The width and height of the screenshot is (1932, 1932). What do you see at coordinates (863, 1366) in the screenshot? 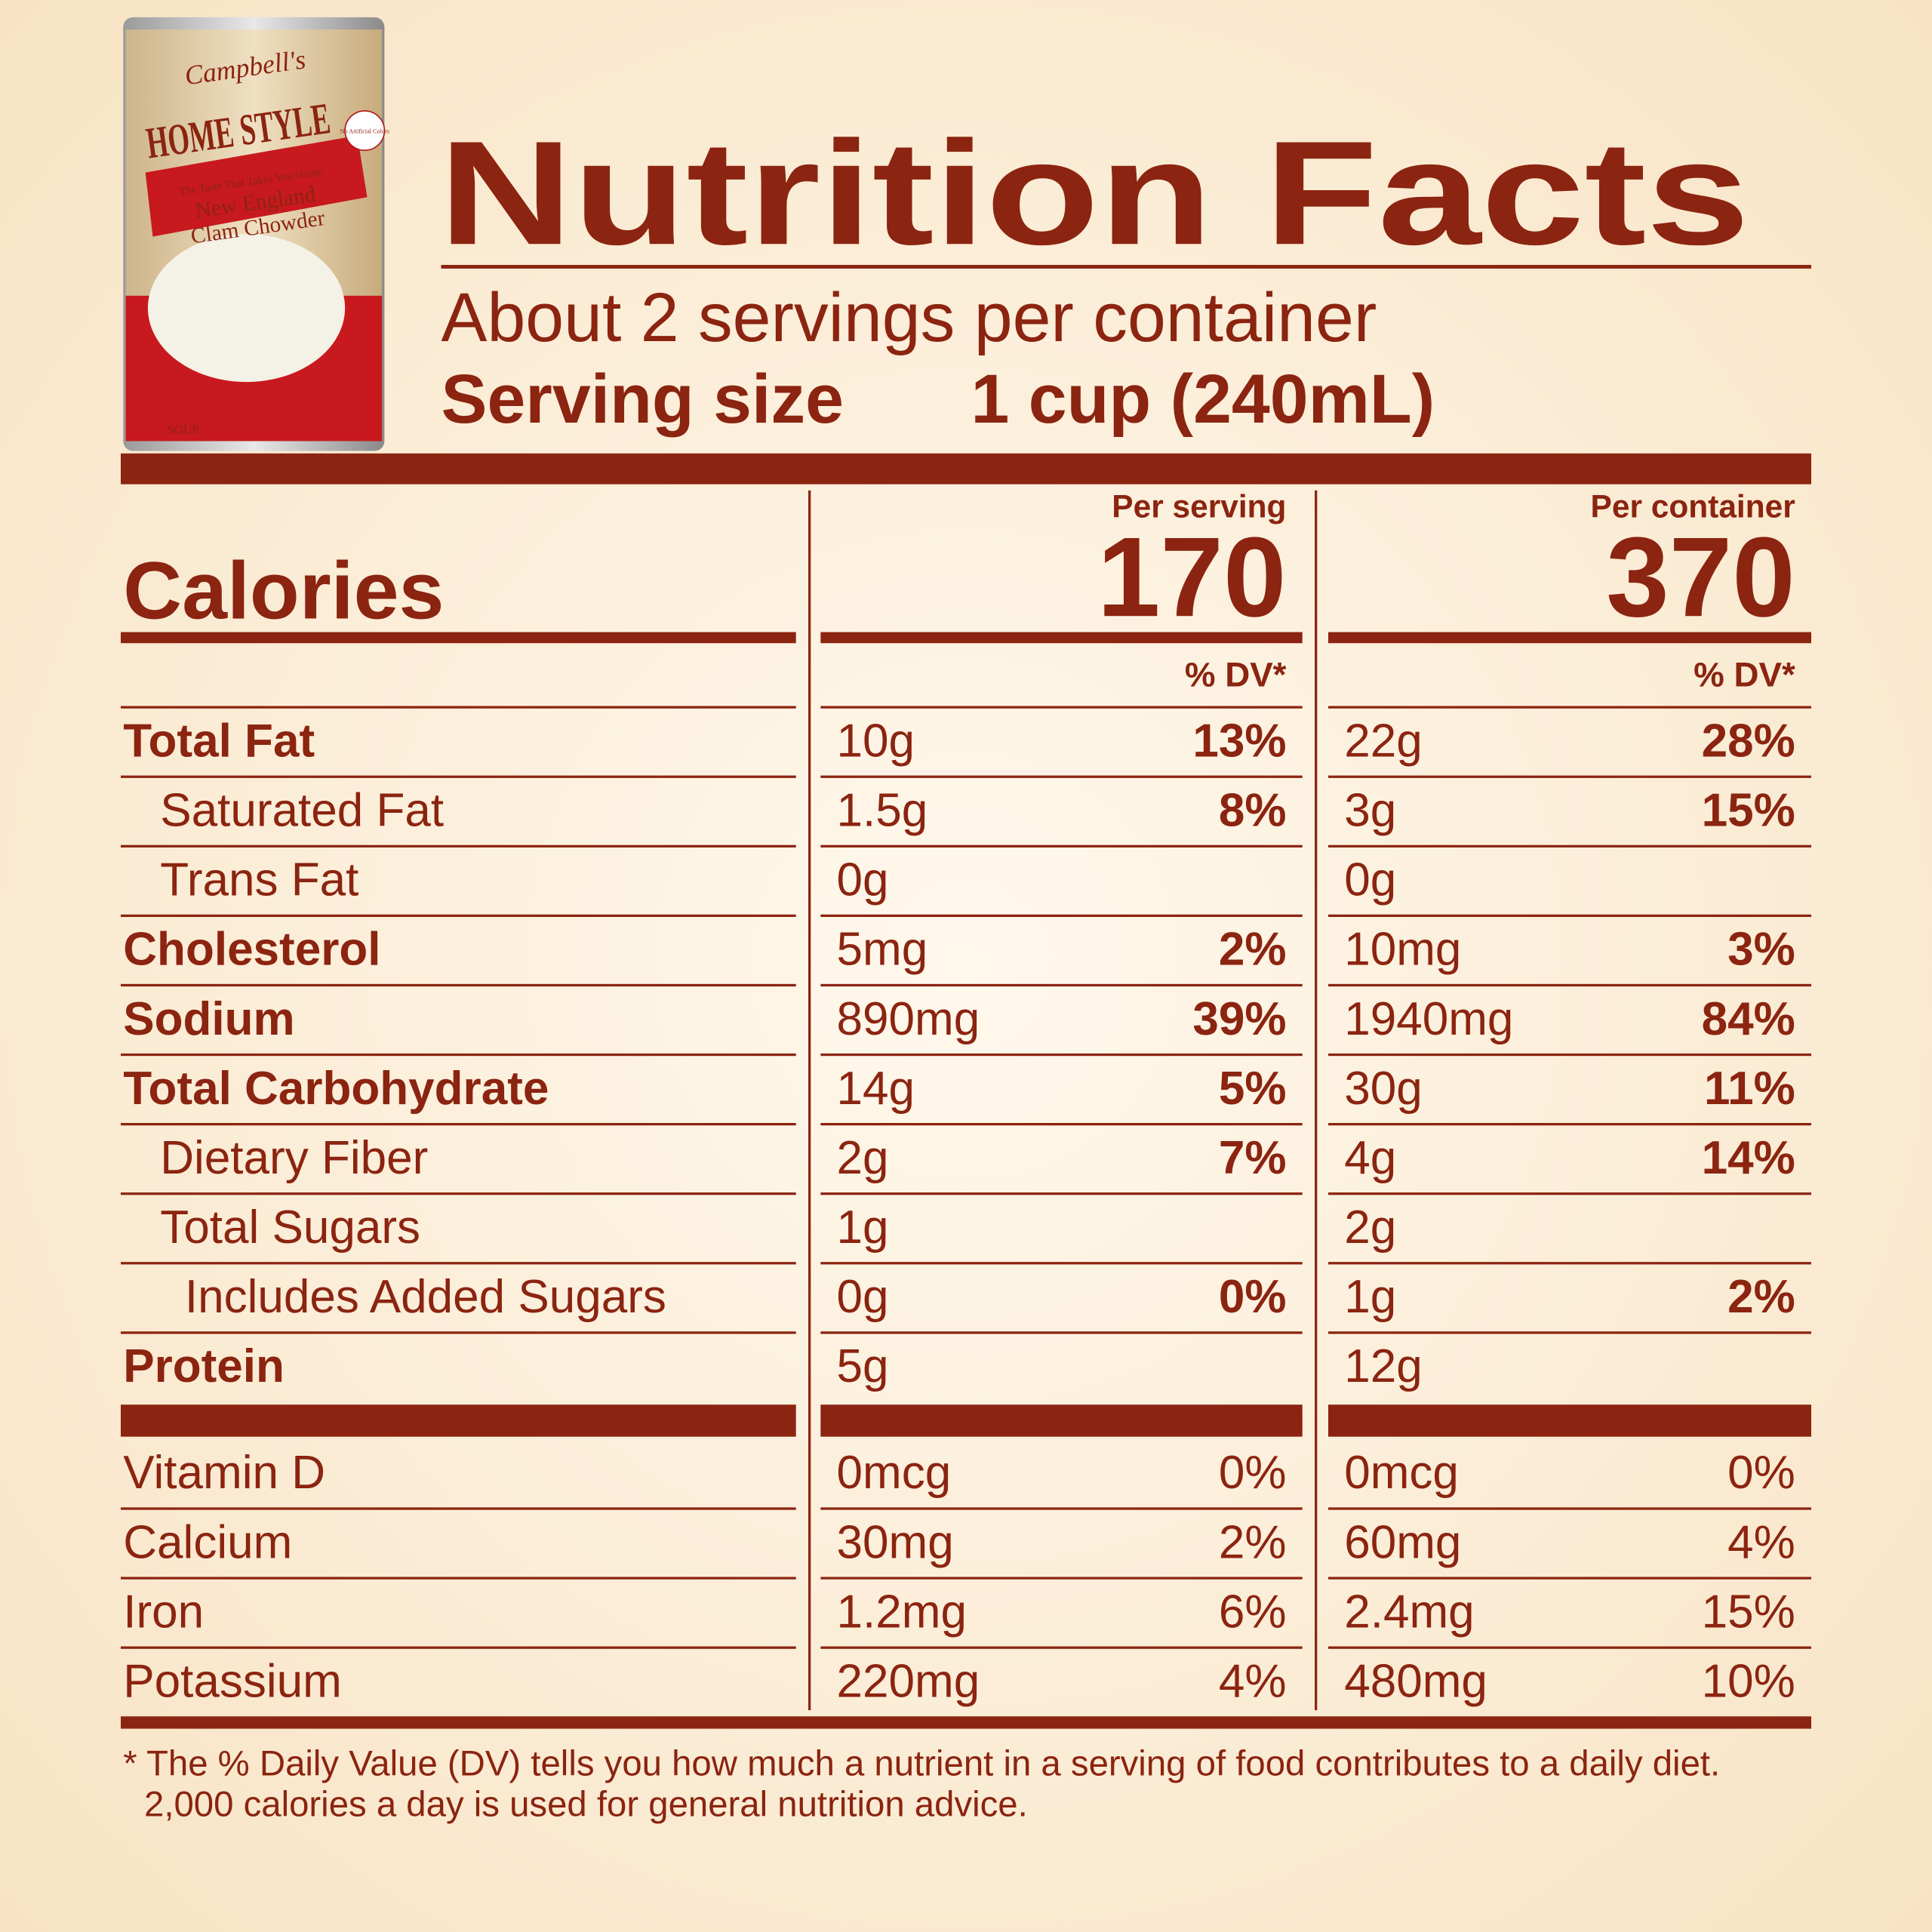
I see `amount: 5g` at bounding box center [863, 1366].